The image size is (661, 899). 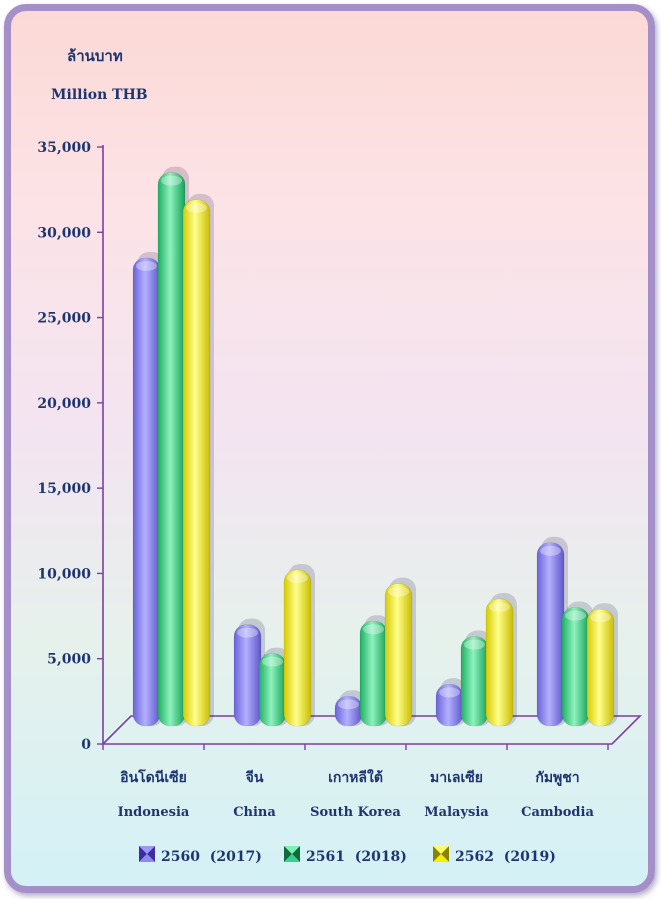 What do you see at coordinates (99, 95) in the screenshot?
I see `unit-label-english: Million THB` at bounding box center [99, 95].